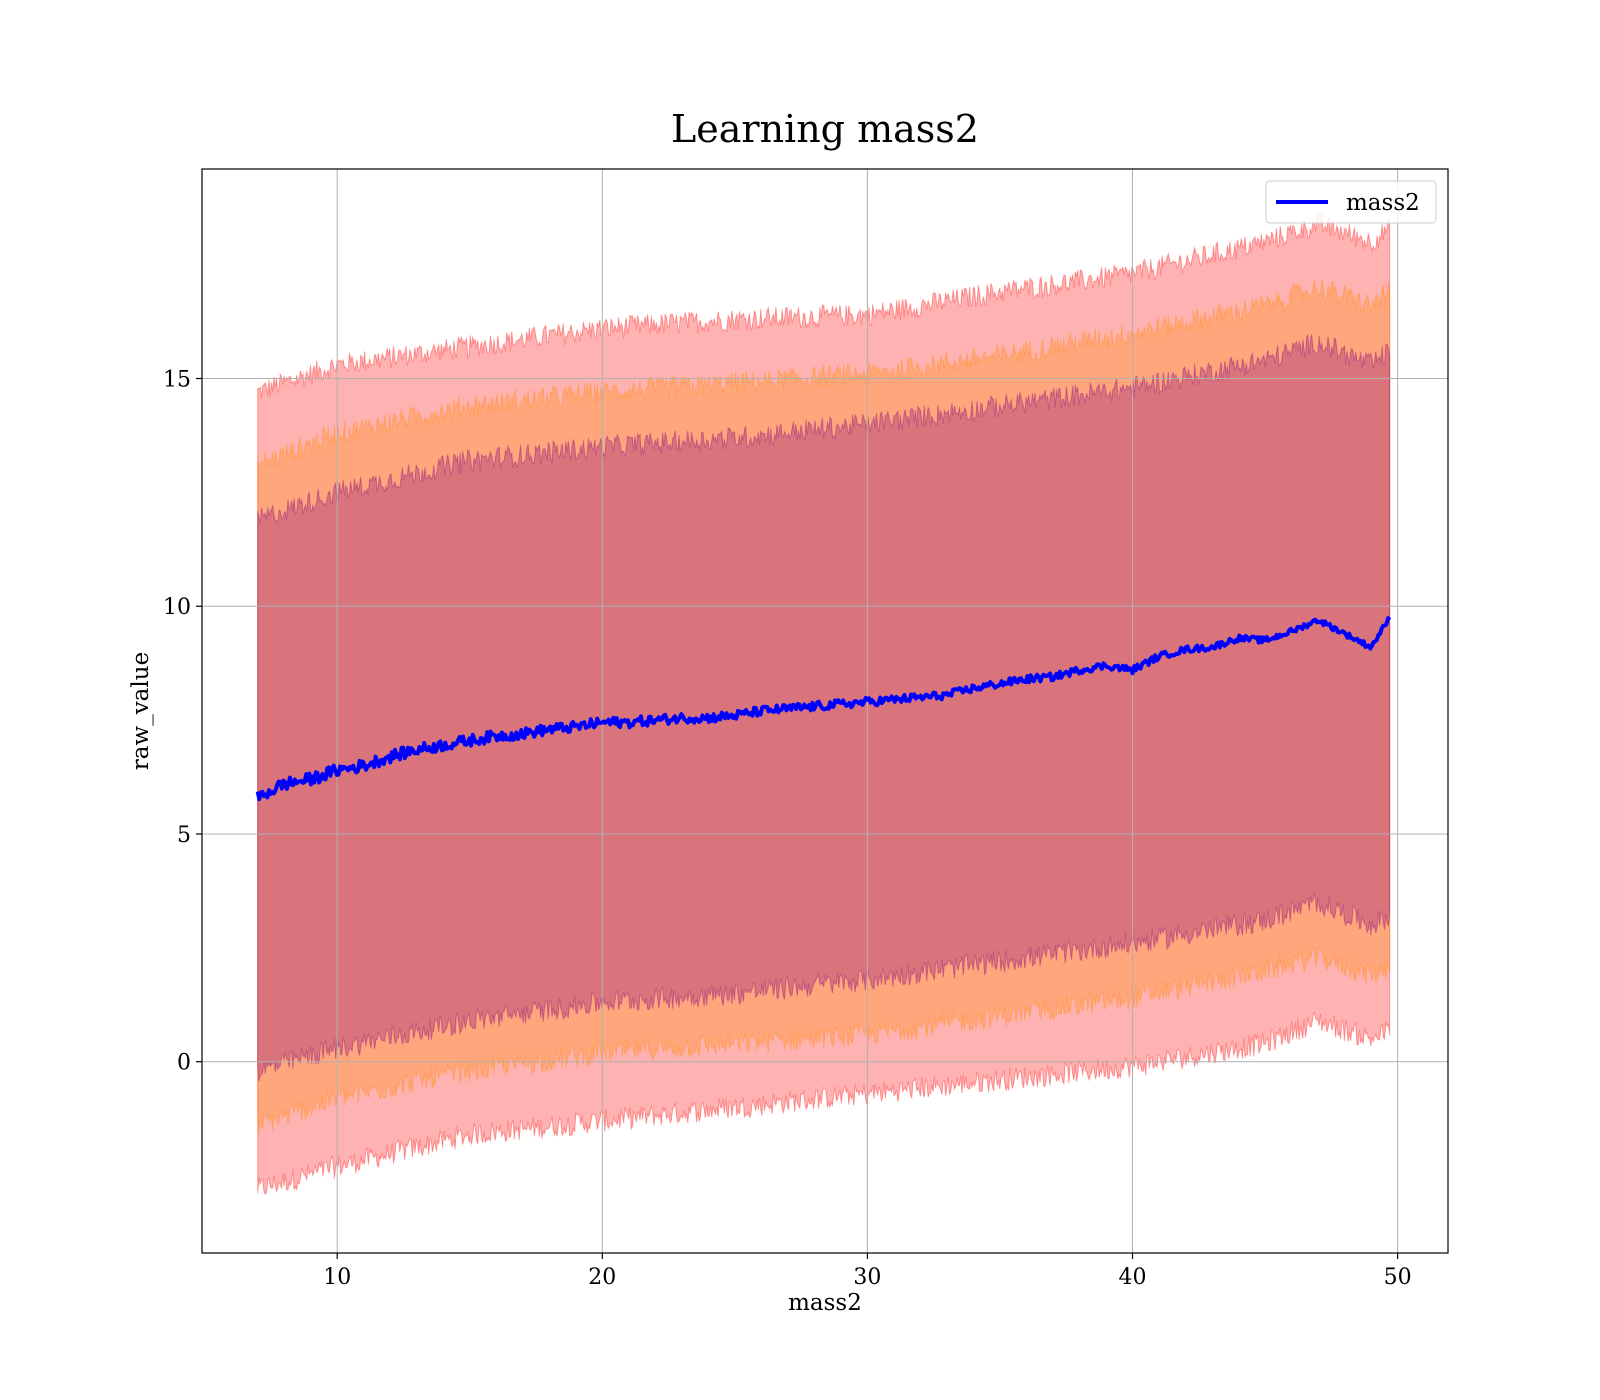 This screenshot has width=1600, height=1400. I want to click on x-tick-label: 50, so click(1398, 1277).